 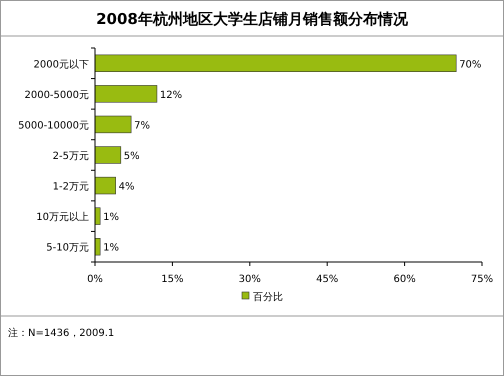 I want to click on y-tick-label: 2000-5000元, so click(x=56, y=95).